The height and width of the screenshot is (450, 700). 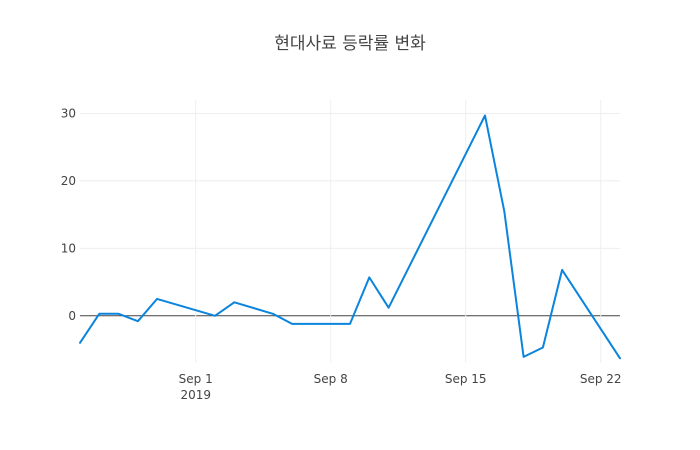 What do you see at coordinates (72, 316) in the screenshot?
I see `y-tick-label: 0` at bounding box center [72, 316].